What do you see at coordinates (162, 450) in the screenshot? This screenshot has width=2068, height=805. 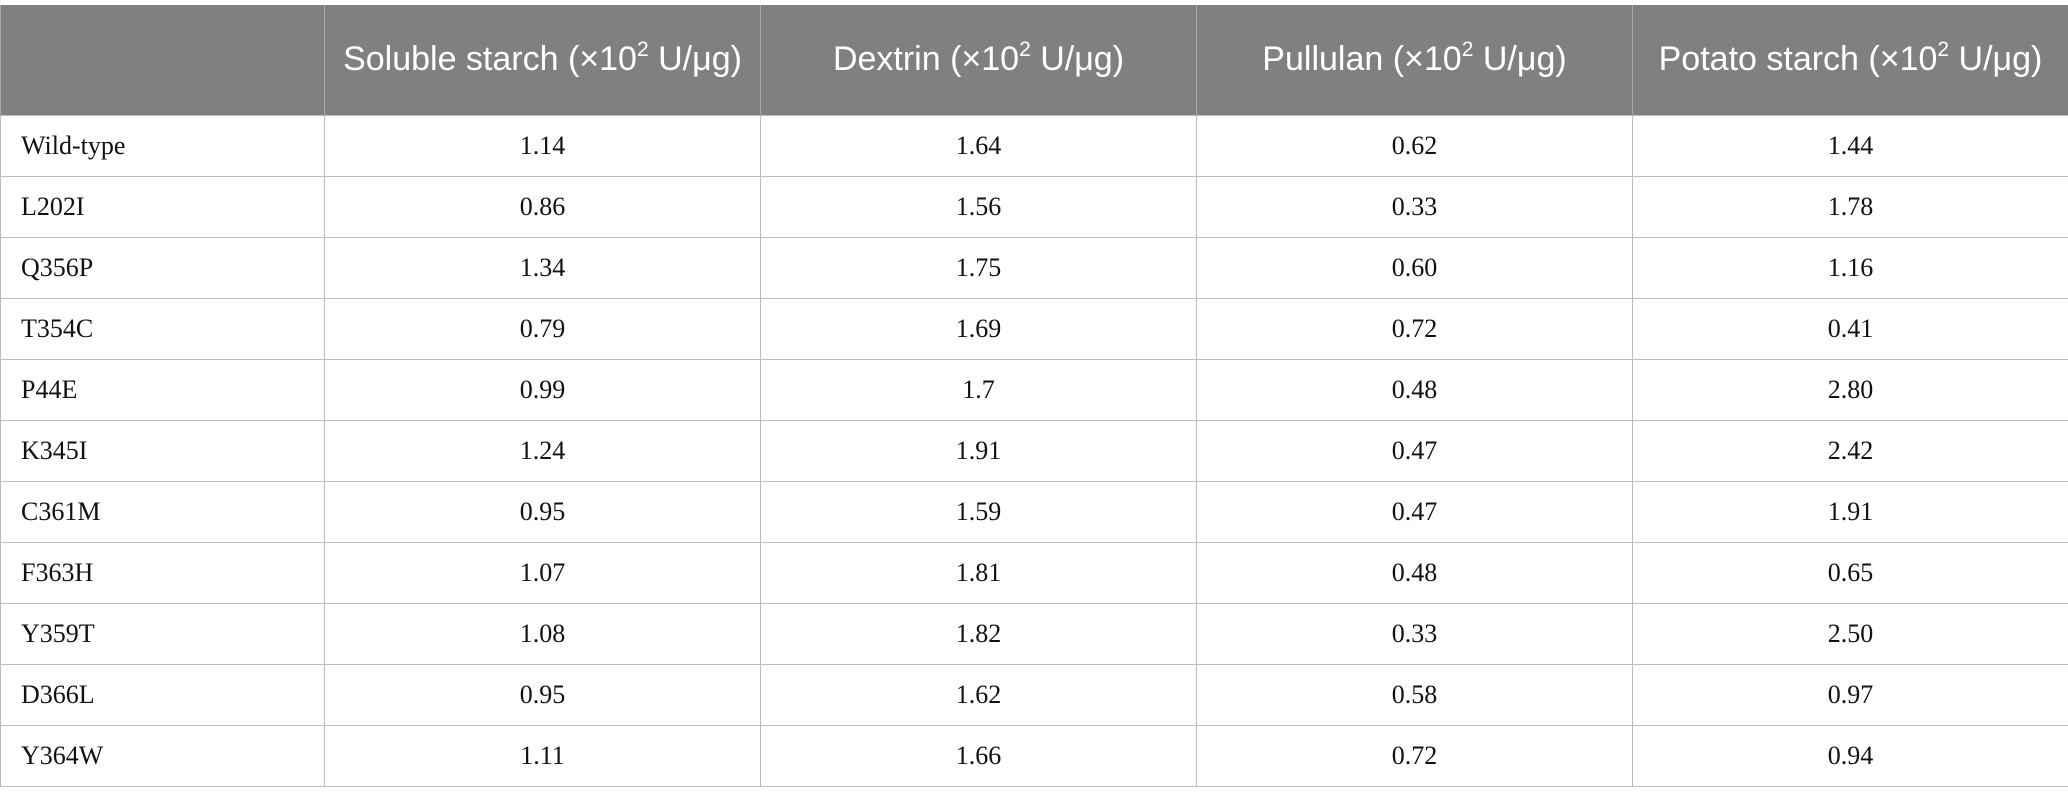 I see `row-label: K345I` at bounding box center [162, 450].